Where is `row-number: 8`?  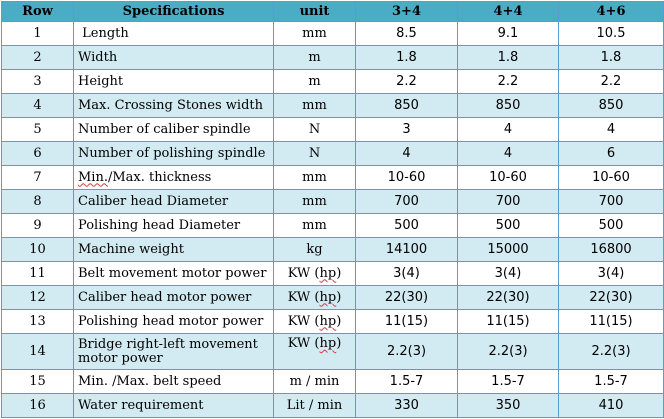 row-number: 8 is located at coordinates (37, 201).